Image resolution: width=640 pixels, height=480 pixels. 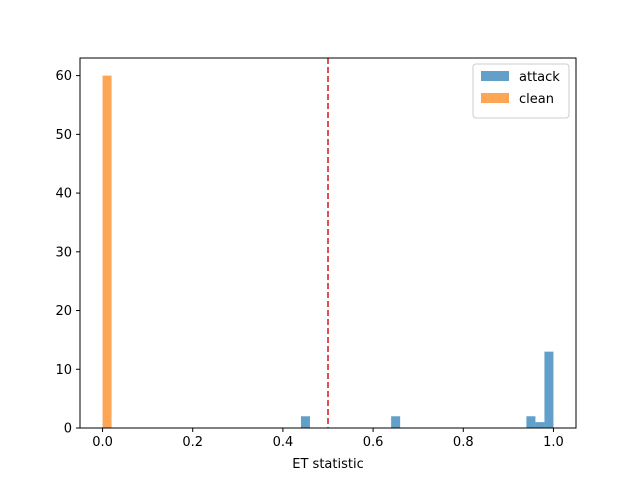 I want to click on x-tick-label-0: 0.0, so click(x=102, y=442).